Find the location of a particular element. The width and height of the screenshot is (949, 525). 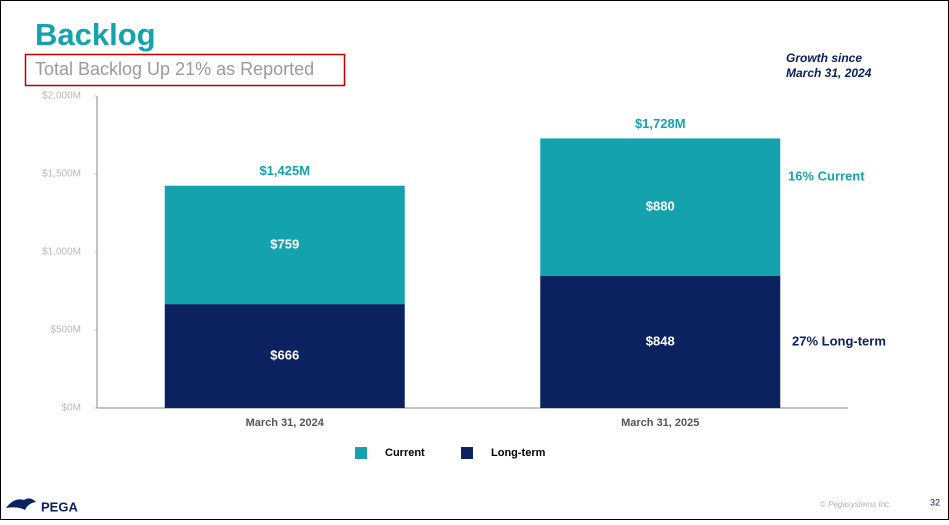

x-tick-label: March 31, 2025 is located at coordinates (660, 423).